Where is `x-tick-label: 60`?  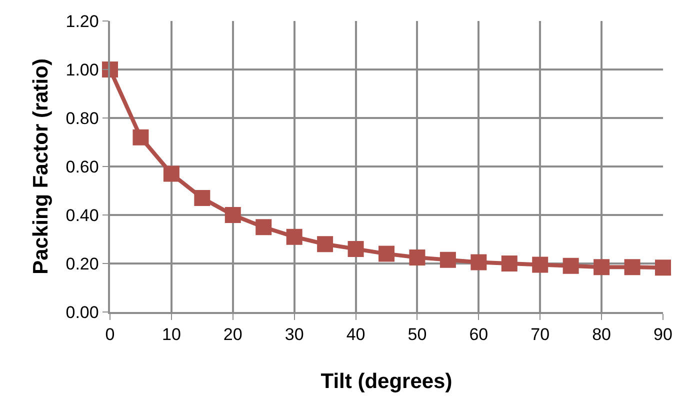 x-tick-label: 60 is located at coordinates (478, 334).